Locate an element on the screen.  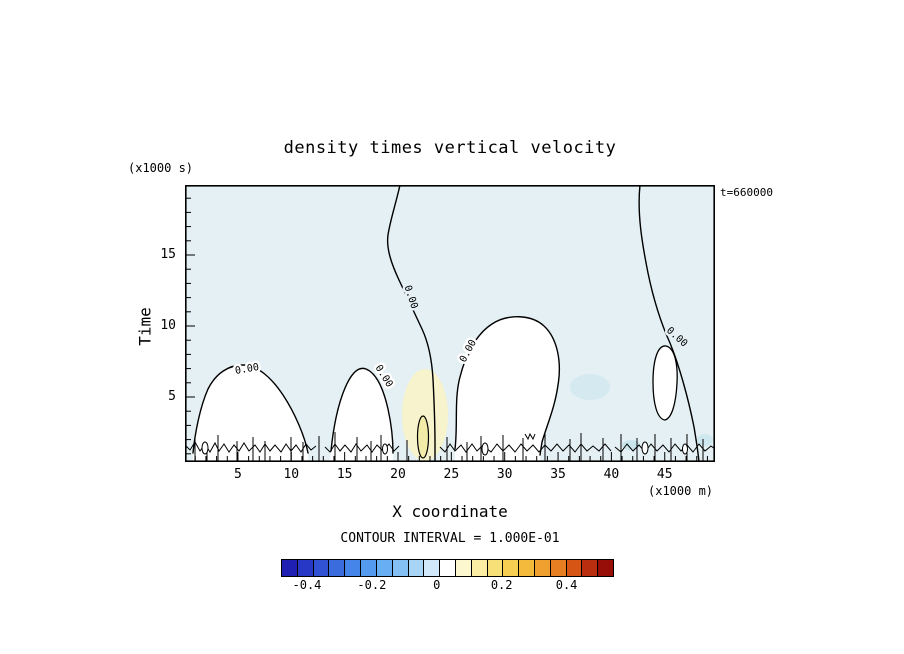
y-tick-label: 10 is located at coordinates (168, 325).